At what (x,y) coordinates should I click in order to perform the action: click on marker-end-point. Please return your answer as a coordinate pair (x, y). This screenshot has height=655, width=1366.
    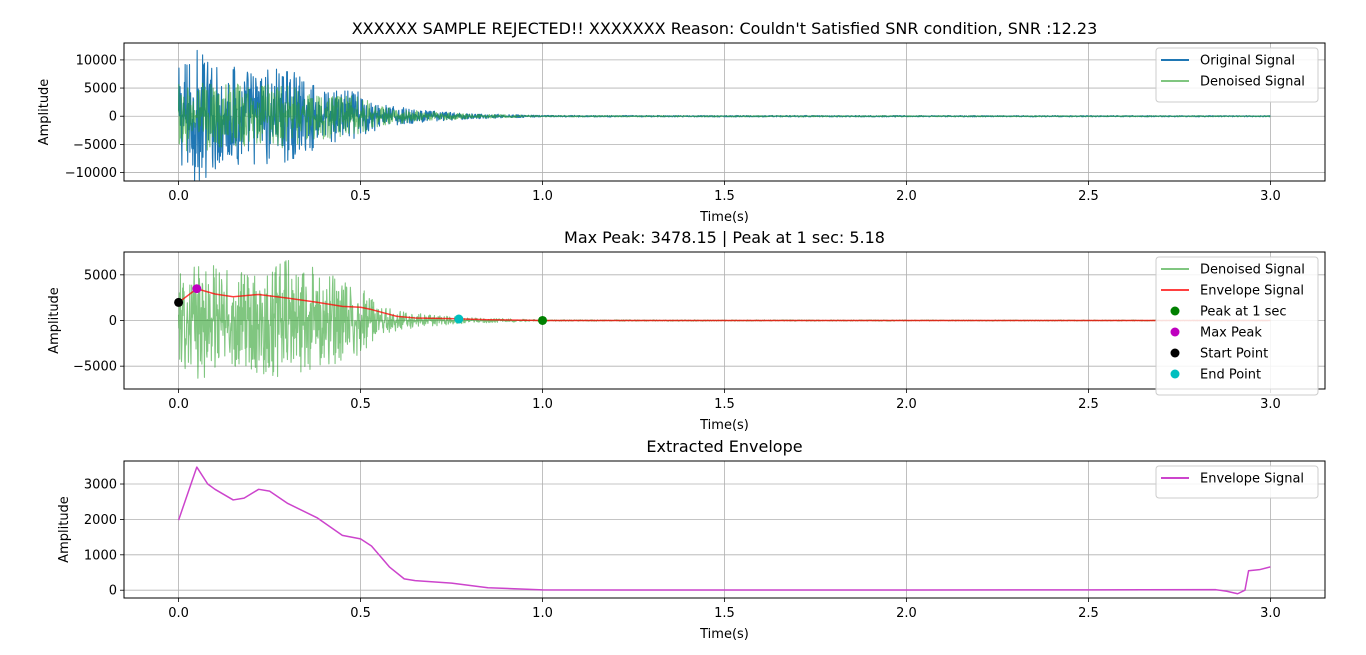
    Looking at the image, I should click on (459, 319).